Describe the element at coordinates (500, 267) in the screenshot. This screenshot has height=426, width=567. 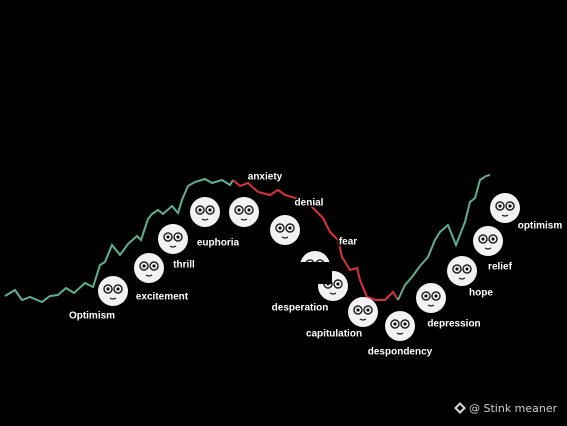
I see `stage-label: relief` at that location.